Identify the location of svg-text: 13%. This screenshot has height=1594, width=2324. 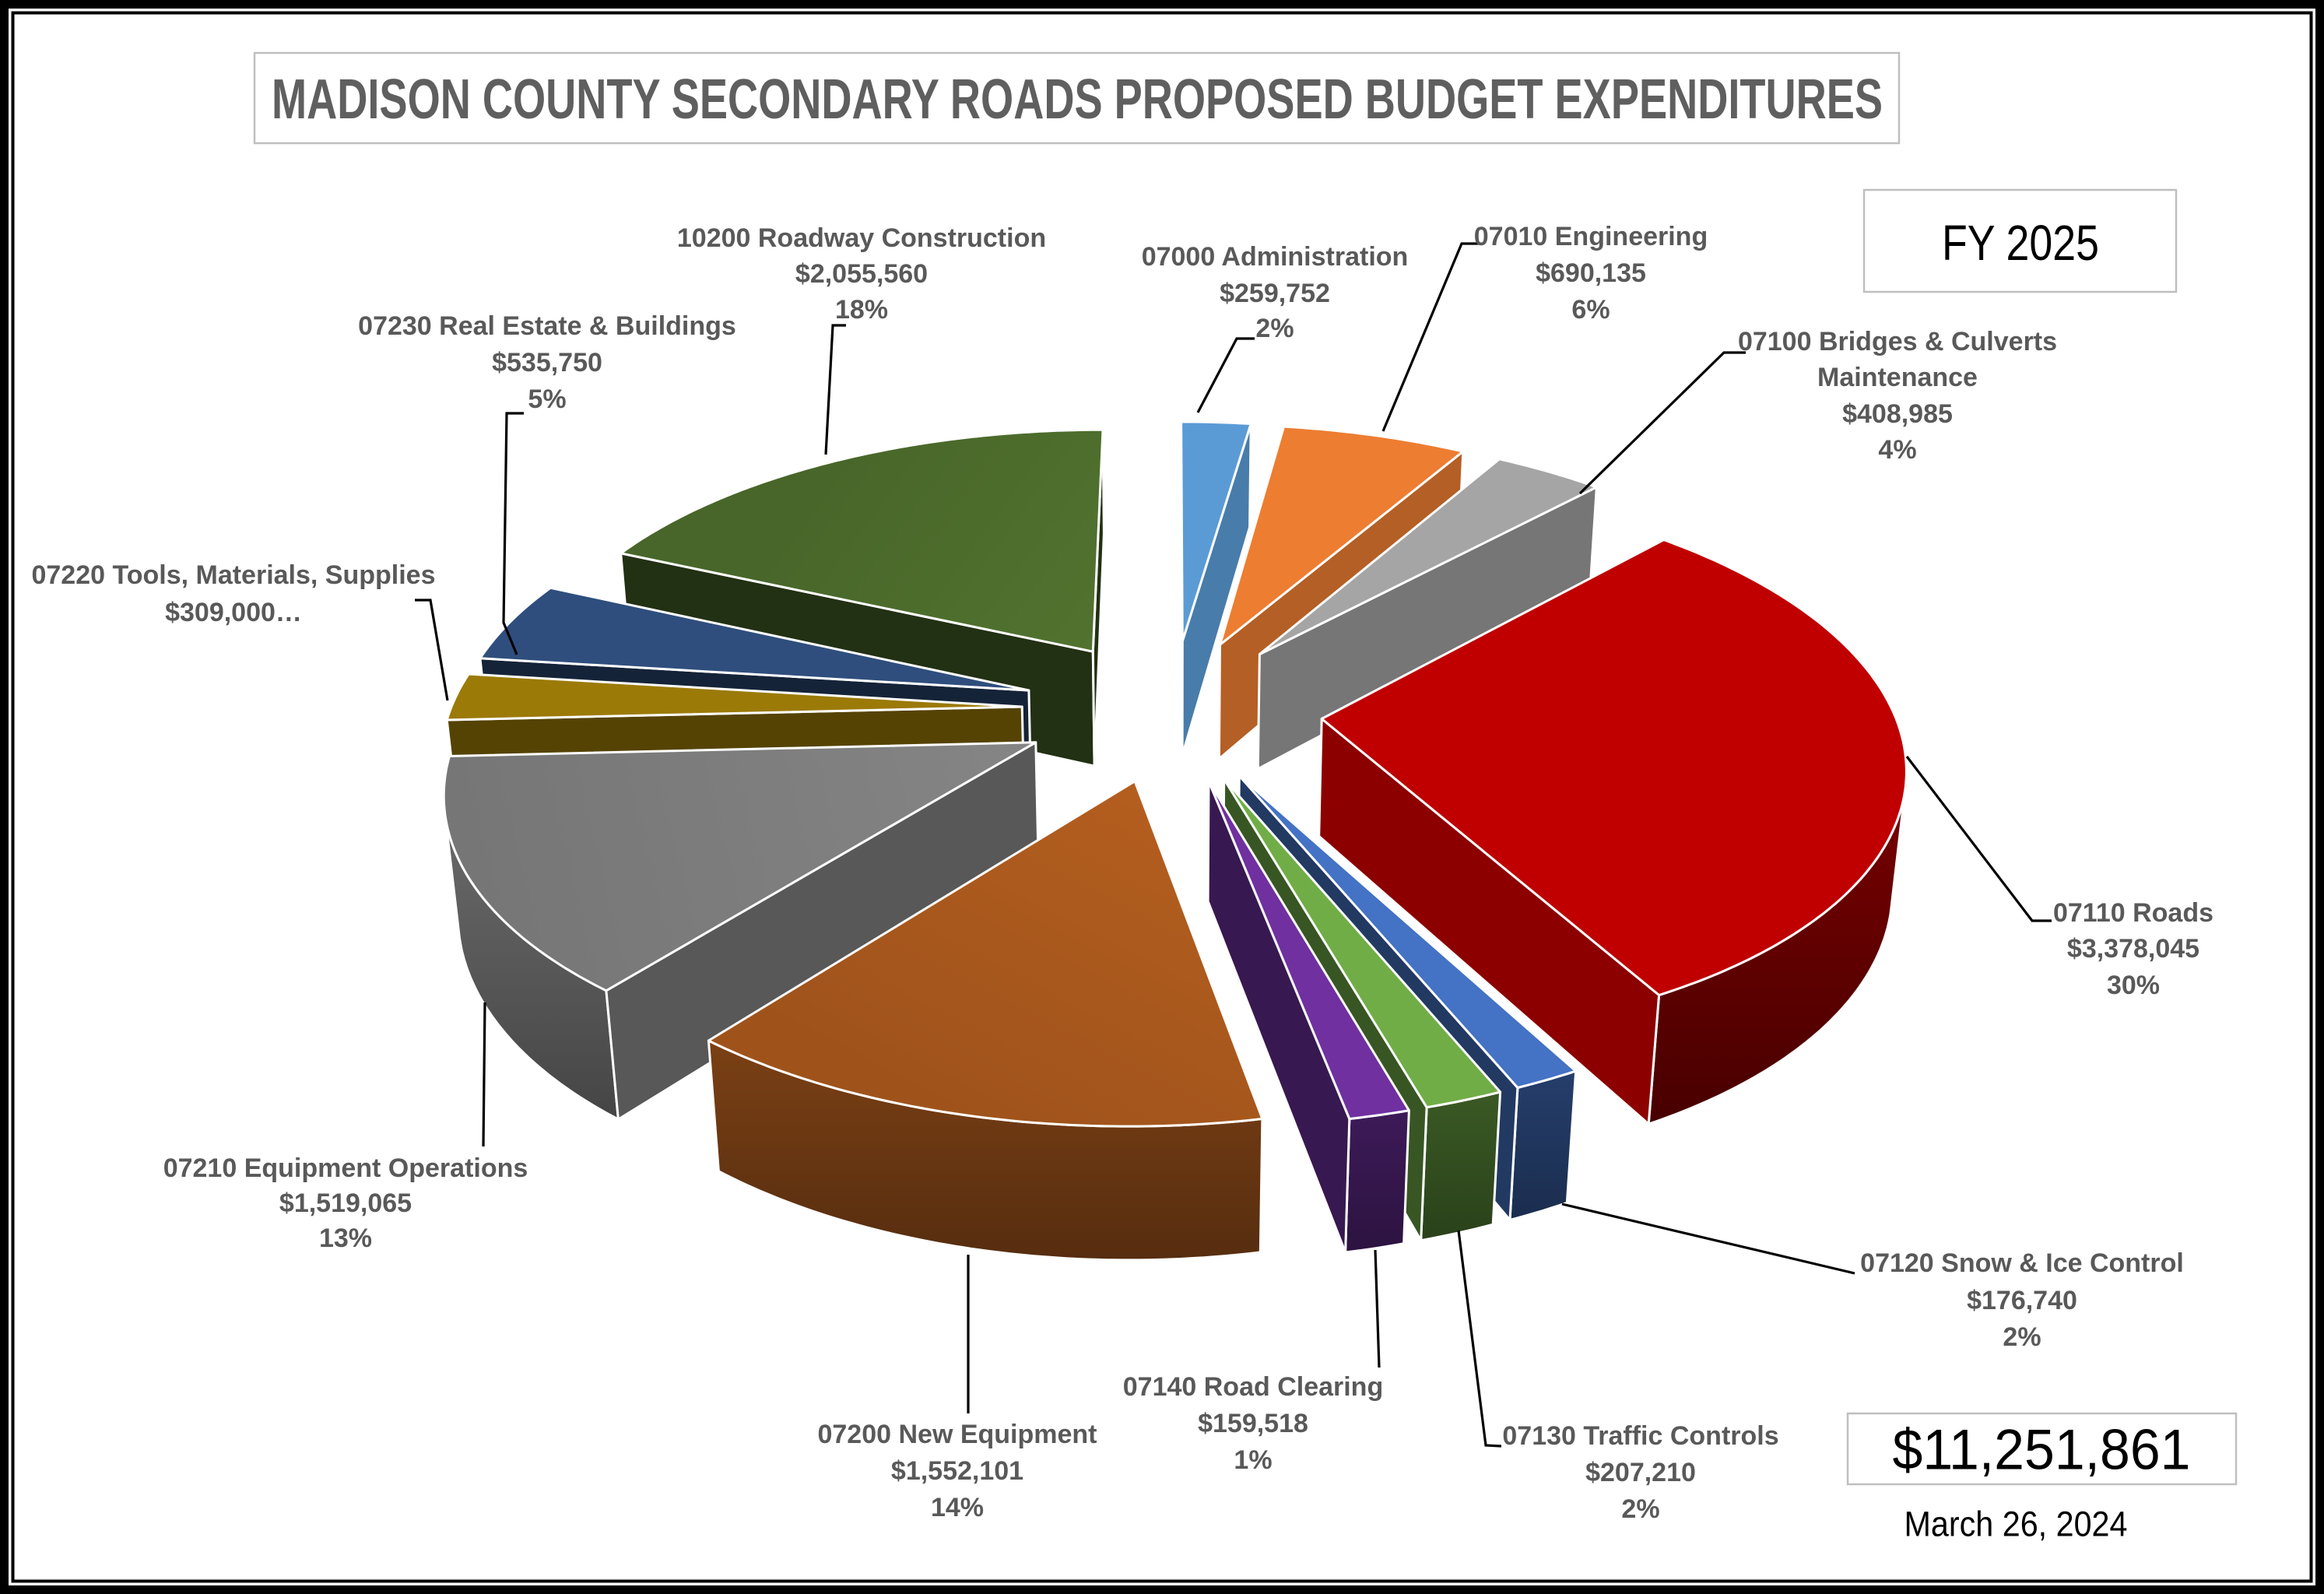
(345, 1238).